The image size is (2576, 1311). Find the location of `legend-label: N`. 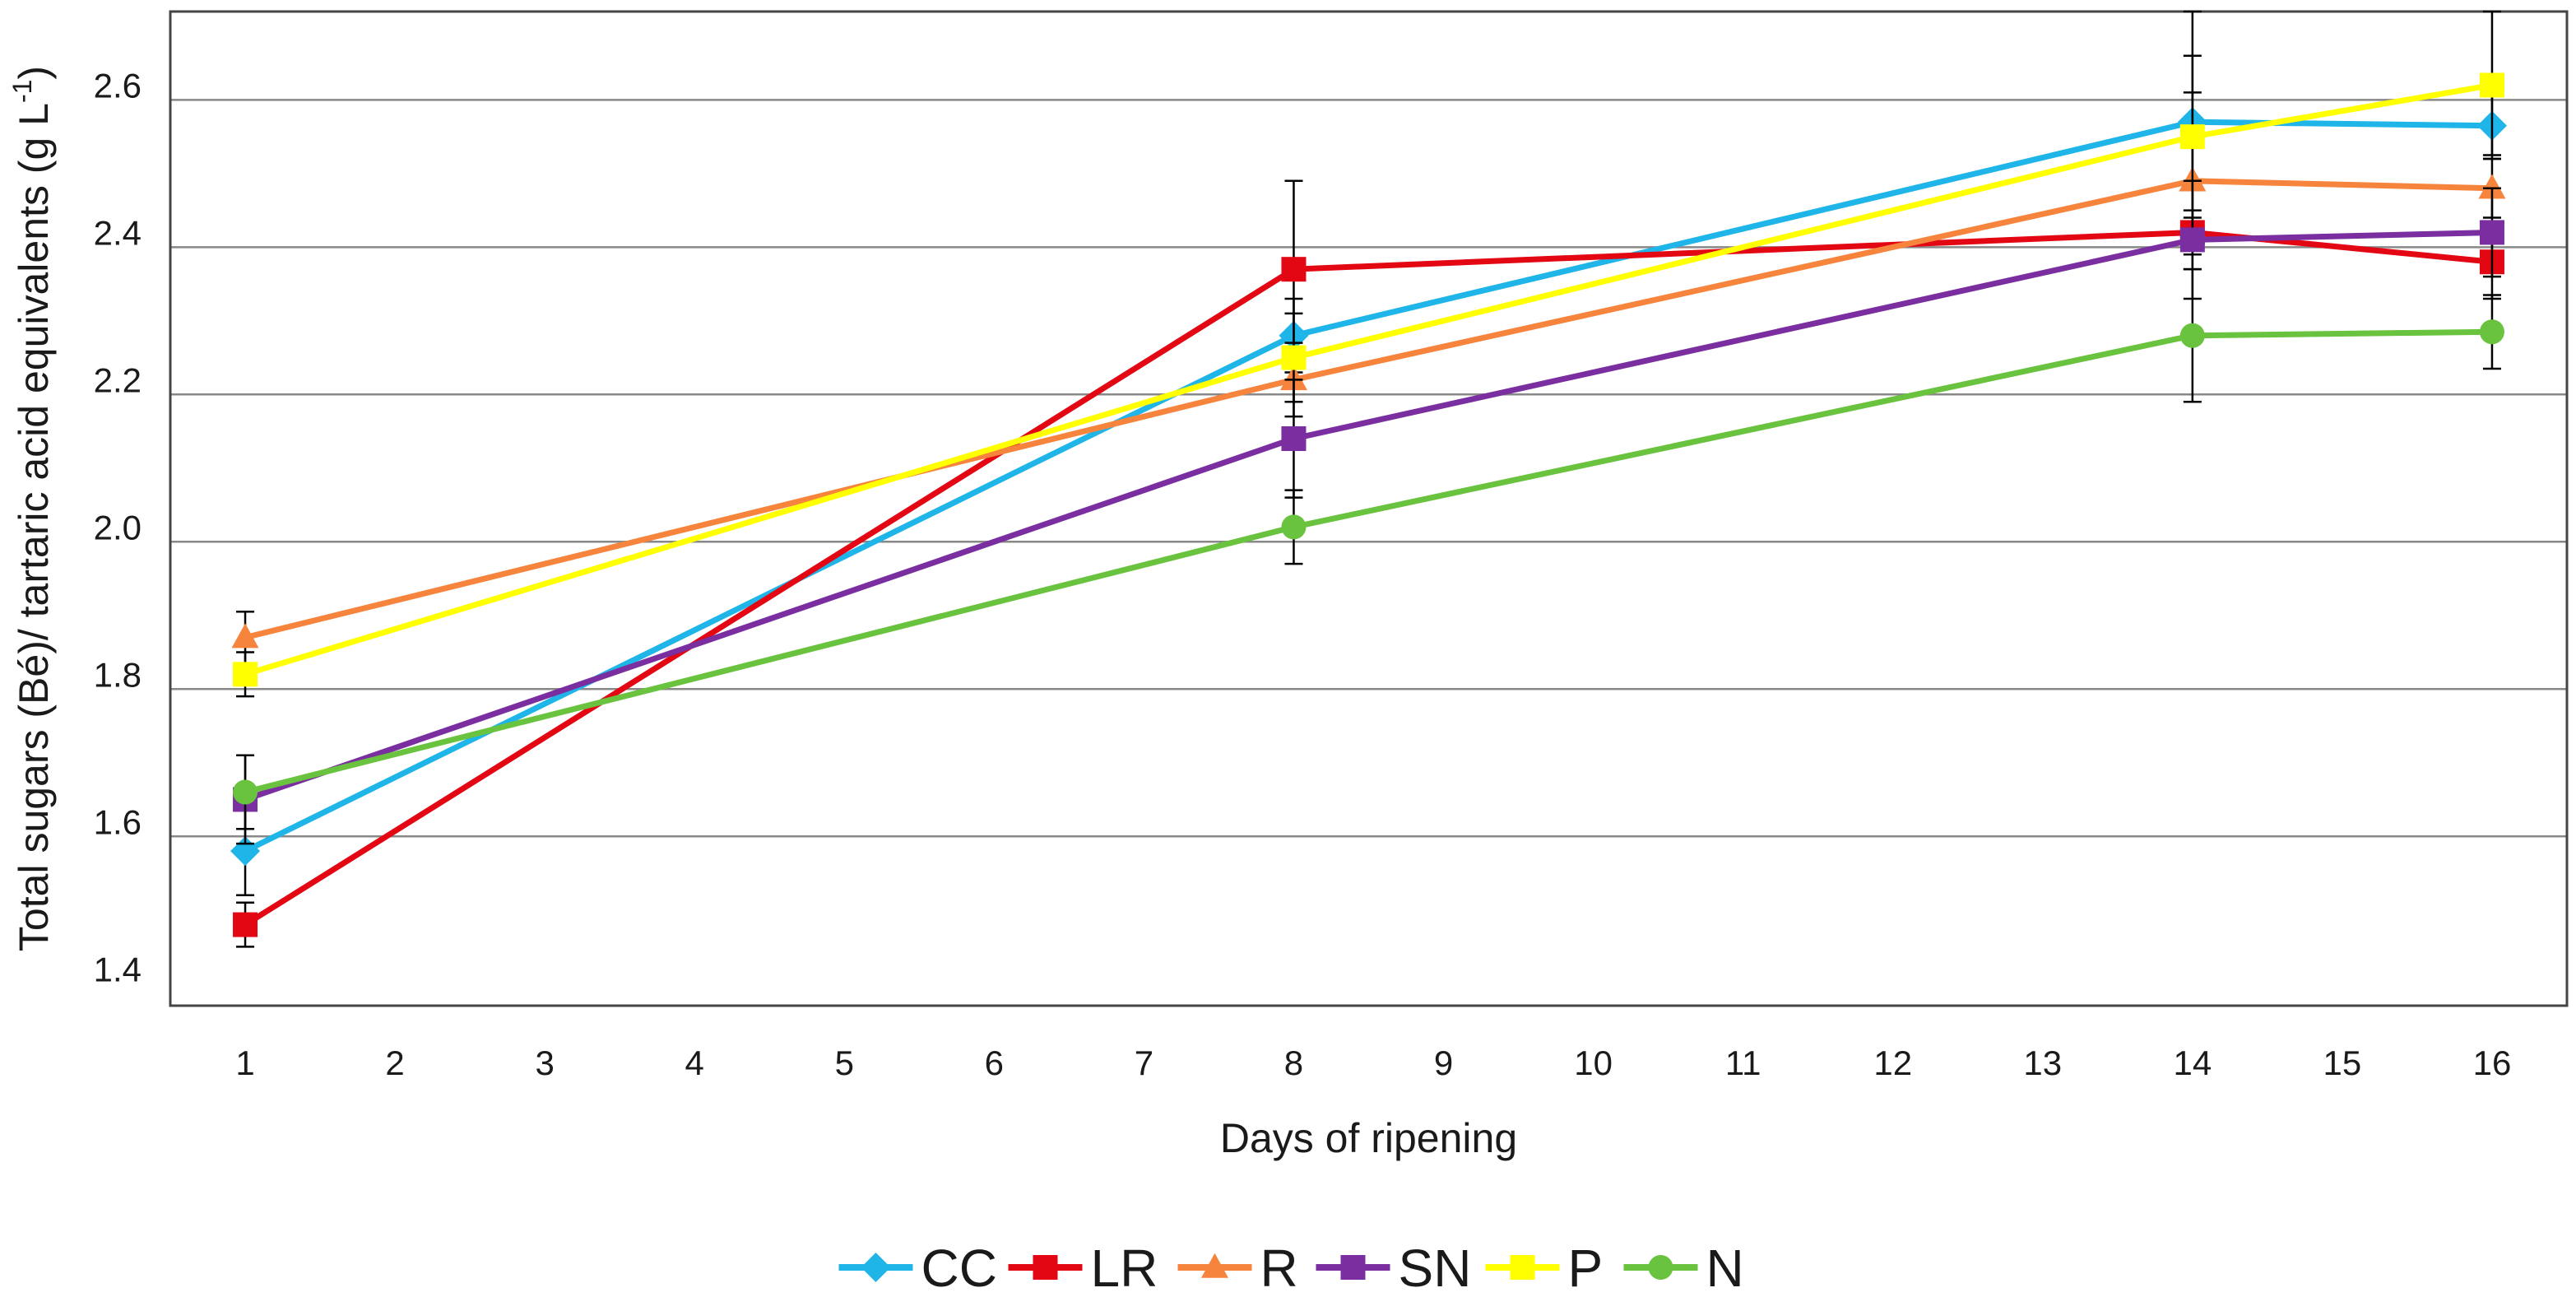

legend-label: N is located at coordinates (1725, 1268).